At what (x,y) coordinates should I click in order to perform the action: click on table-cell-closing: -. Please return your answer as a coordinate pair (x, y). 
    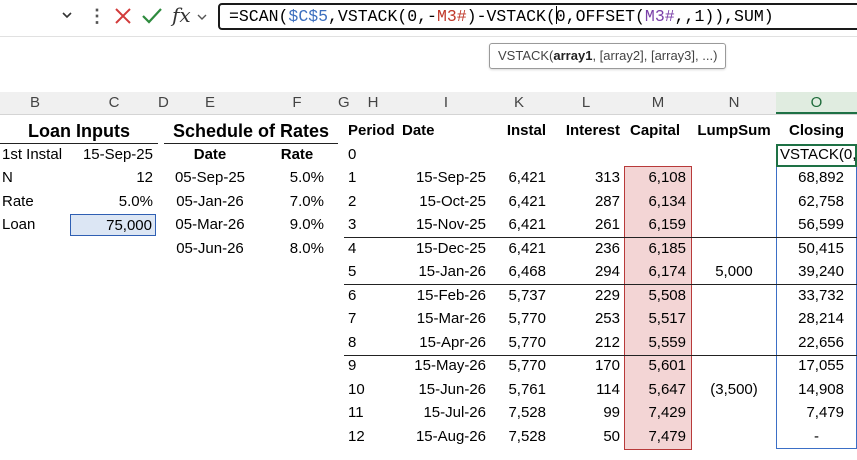
    Looking at the image, I should click on (816, 436).